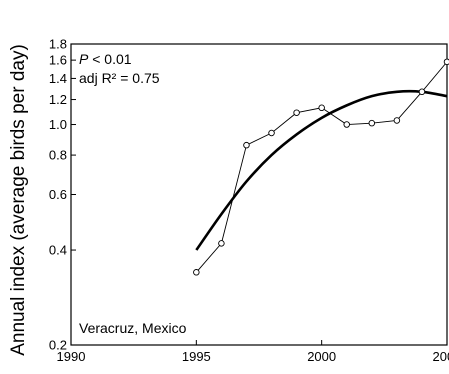  Describe the element at coordinates (71, 356) in the screenshot. I see `x-tick-label: 1990` at that location.